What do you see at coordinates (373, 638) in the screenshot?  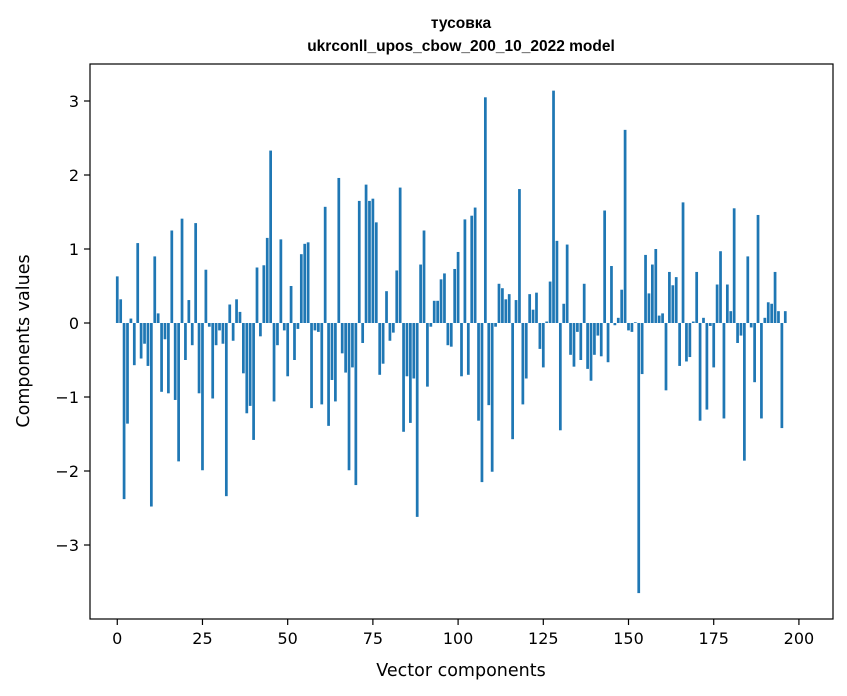 I see `x-tick-label: 75` at bounding box center [373, 638].